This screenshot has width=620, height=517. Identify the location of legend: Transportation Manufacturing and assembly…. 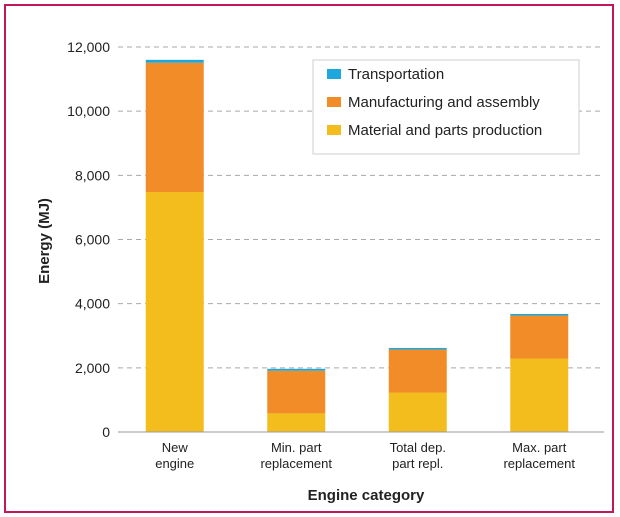
(446, 107).